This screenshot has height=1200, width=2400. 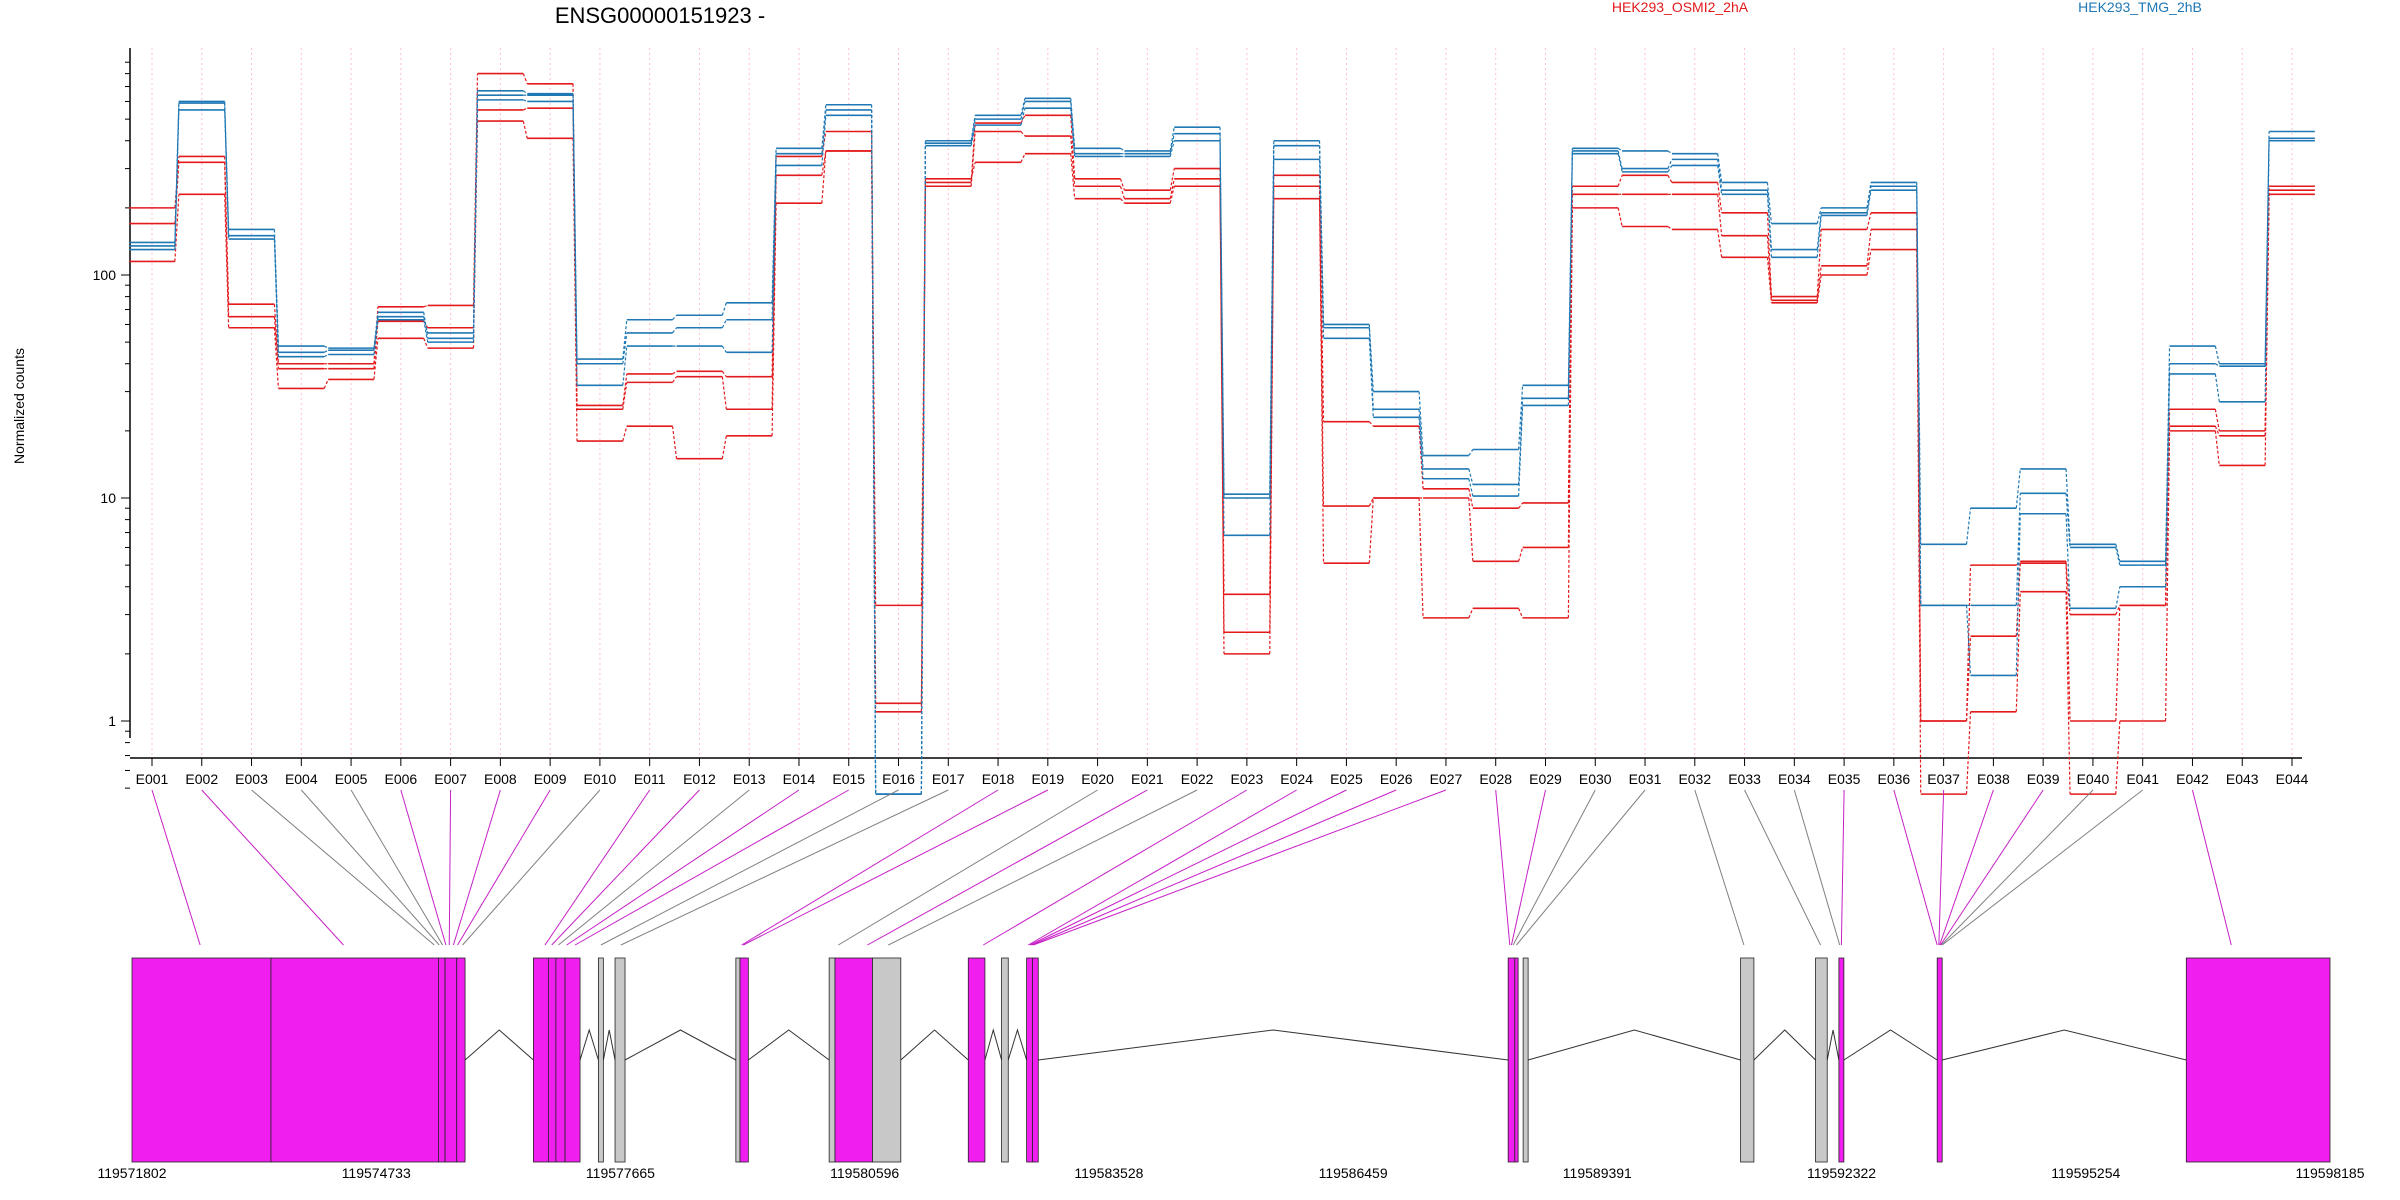 I want to click on x-tick-label: E042, so click(x=2192, y=779).